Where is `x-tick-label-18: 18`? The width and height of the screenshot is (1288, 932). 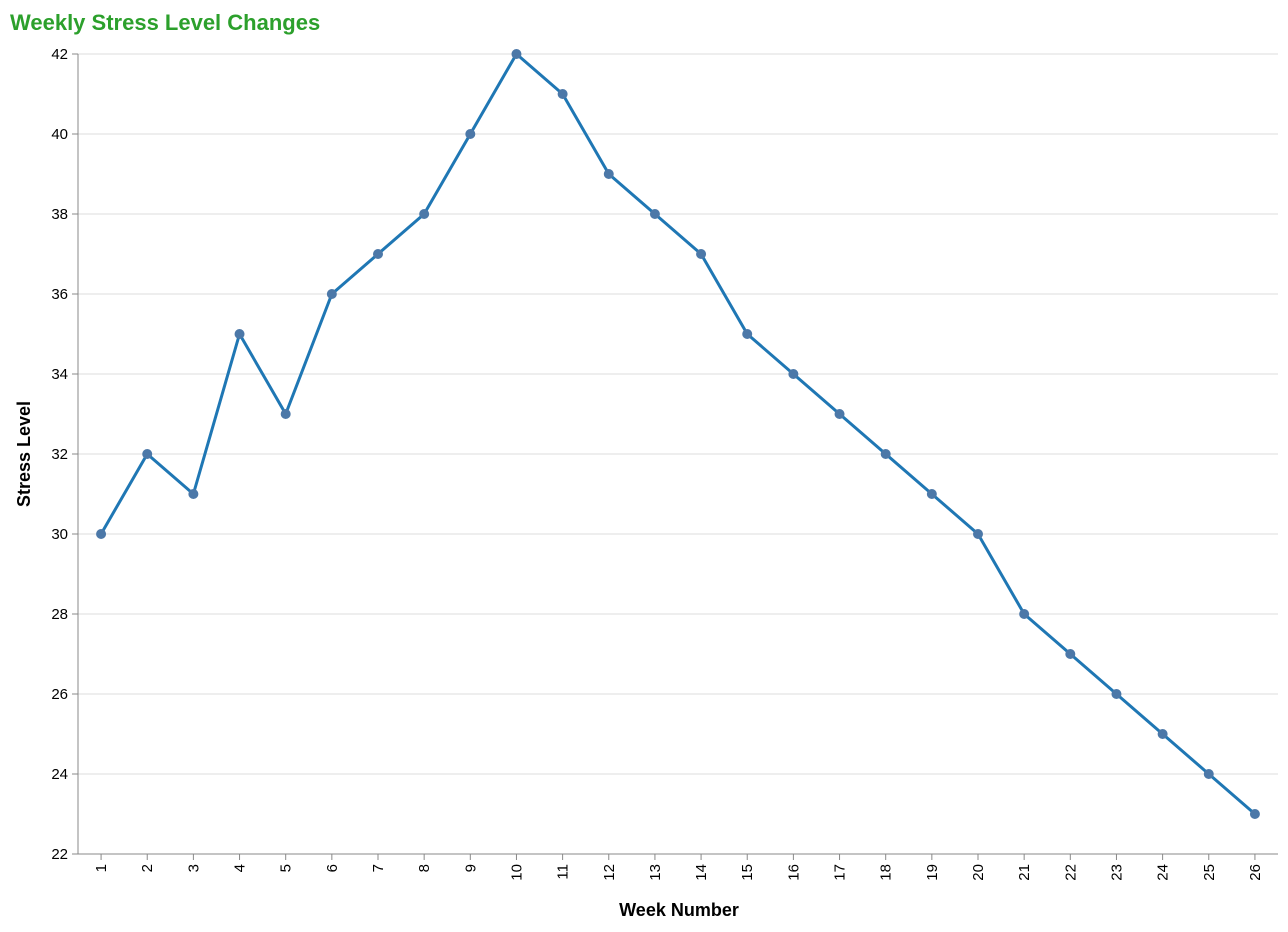
x-tick-label-18: 18 is located at coordinates (886, 872).